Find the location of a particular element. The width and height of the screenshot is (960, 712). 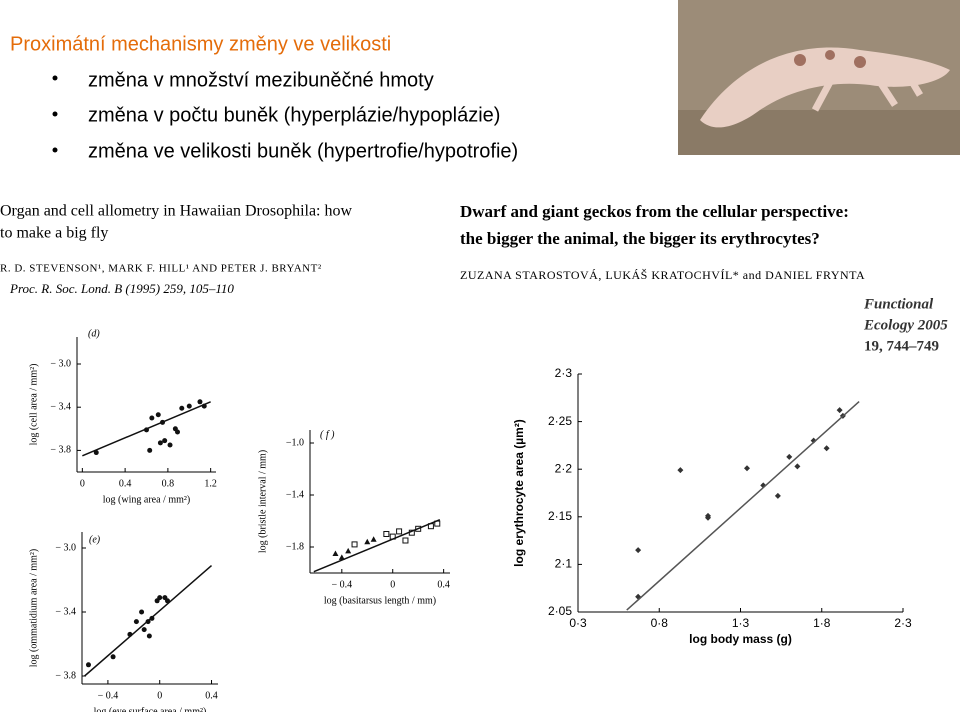

y-tick-label: 2·05 is located at coordinates (560, 611).